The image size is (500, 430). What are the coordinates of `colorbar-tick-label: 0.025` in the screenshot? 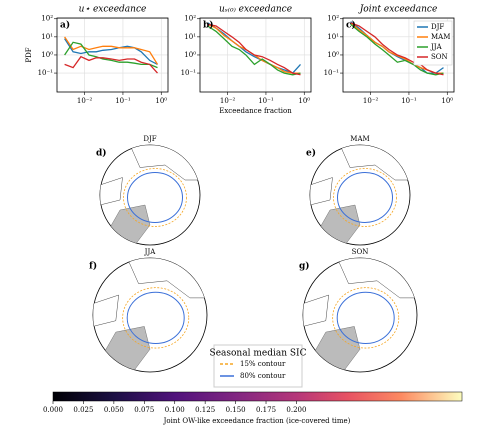 It's located at (83, 410).